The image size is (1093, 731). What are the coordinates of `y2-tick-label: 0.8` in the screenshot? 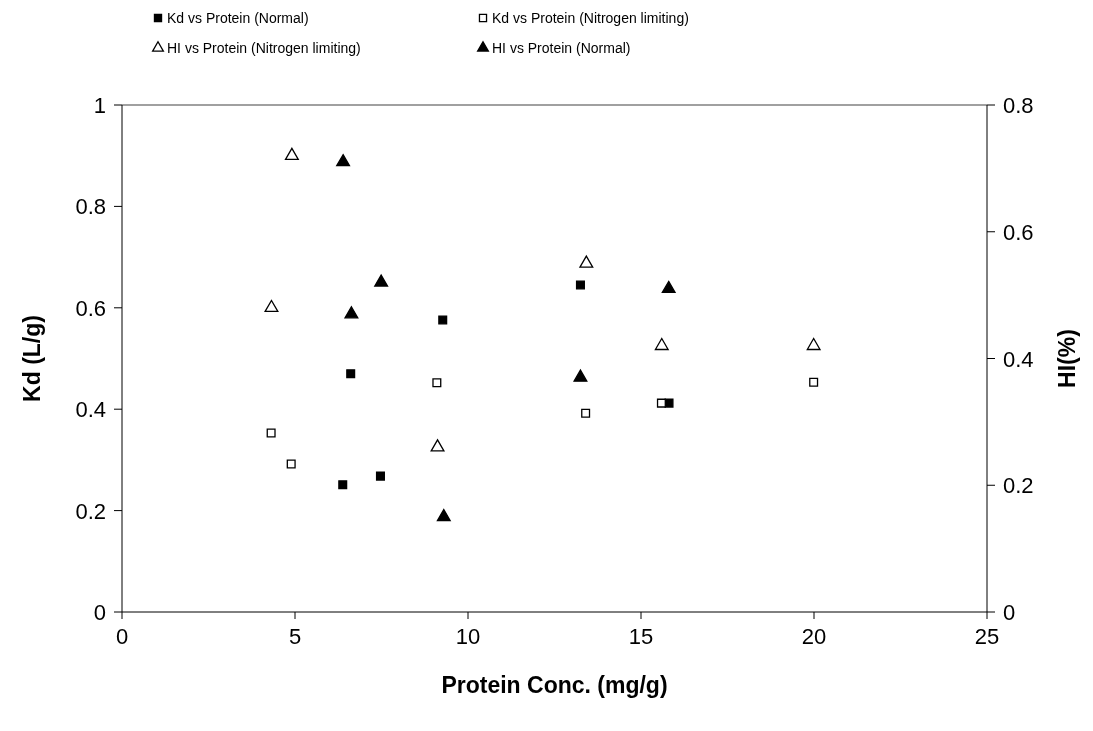 It's located at (1018, 105).